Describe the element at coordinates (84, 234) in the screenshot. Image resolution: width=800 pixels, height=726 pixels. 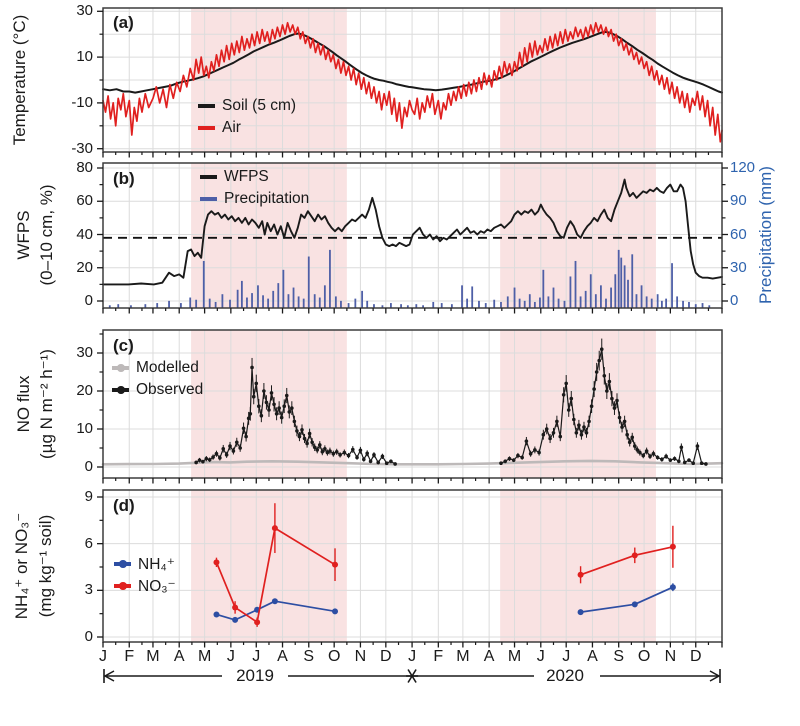
I see `panel-b-ytick-40: 40` at that location.